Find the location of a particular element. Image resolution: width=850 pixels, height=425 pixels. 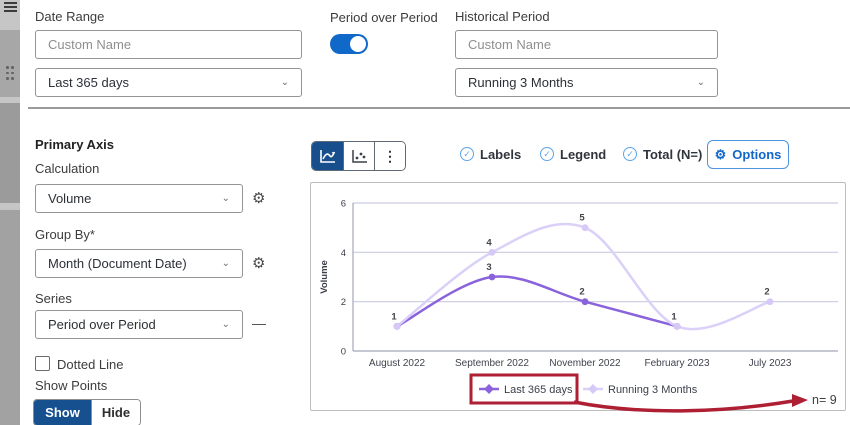

line-chart-button is located at coordinates (327, 156).